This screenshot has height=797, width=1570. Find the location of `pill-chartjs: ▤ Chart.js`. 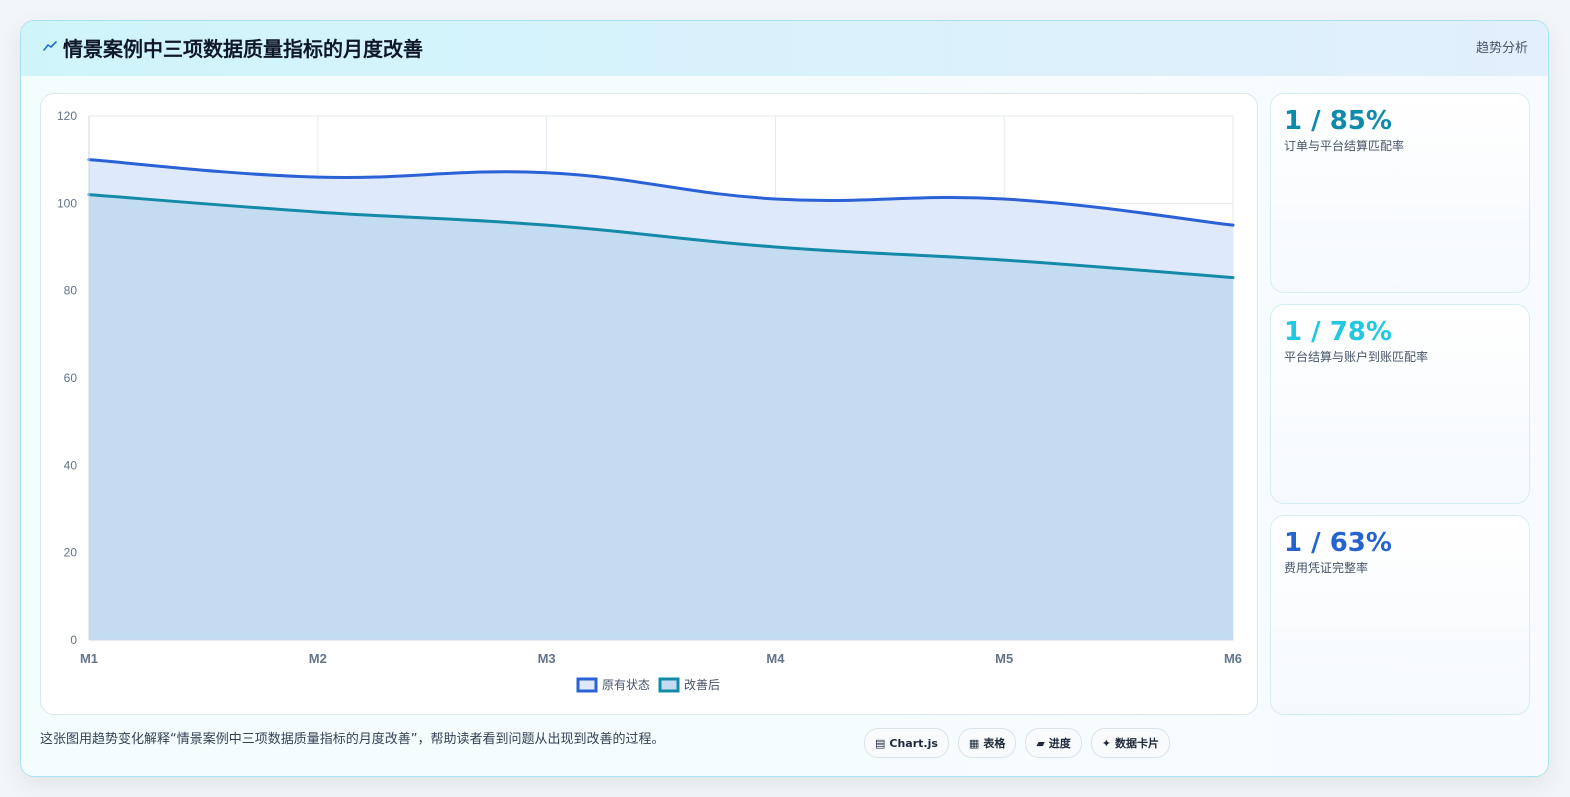

pill-chartjs: ▤ Chart.js is located at coordinates (906, 743).